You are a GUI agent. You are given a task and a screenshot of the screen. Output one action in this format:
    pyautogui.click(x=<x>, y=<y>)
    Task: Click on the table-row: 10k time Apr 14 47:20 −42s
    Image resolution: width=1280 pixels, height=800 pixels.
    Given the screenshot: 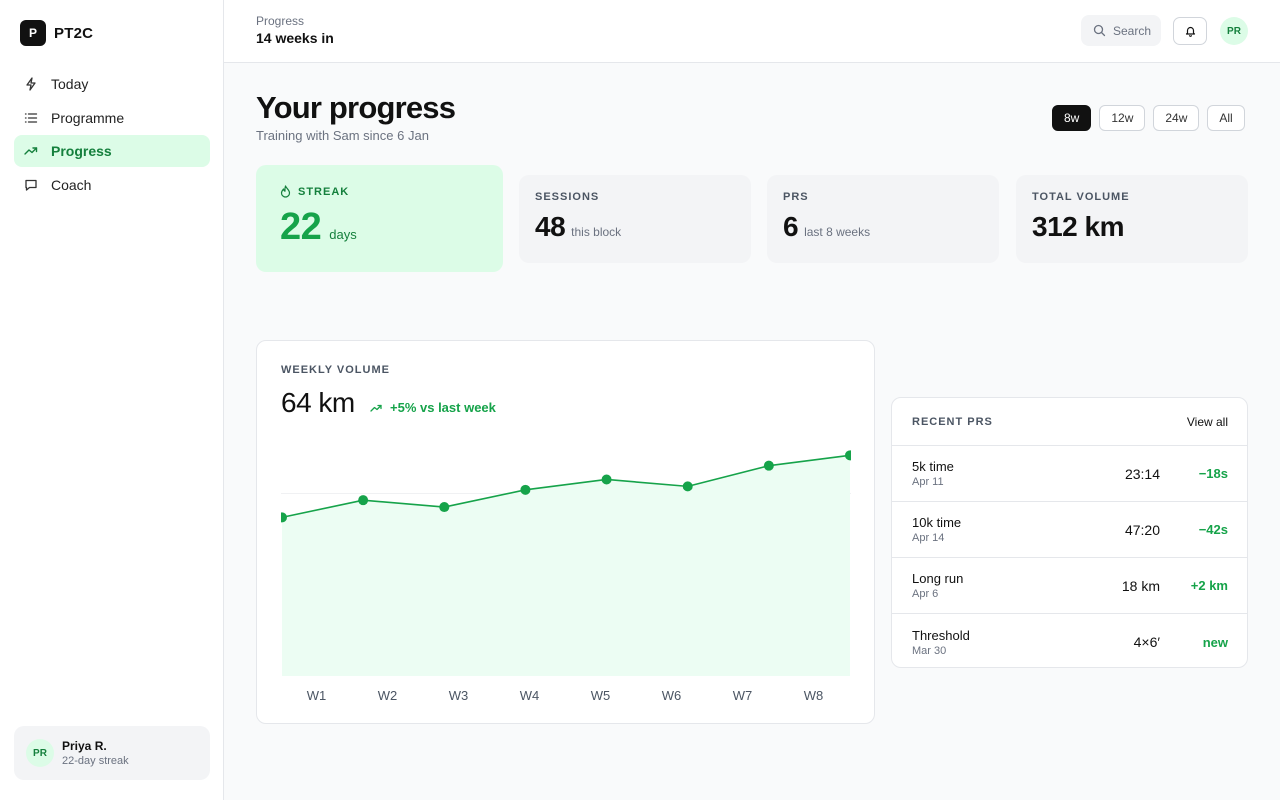 What is the action you would take?
    pyautogui.click(x=1069, y=530)
    